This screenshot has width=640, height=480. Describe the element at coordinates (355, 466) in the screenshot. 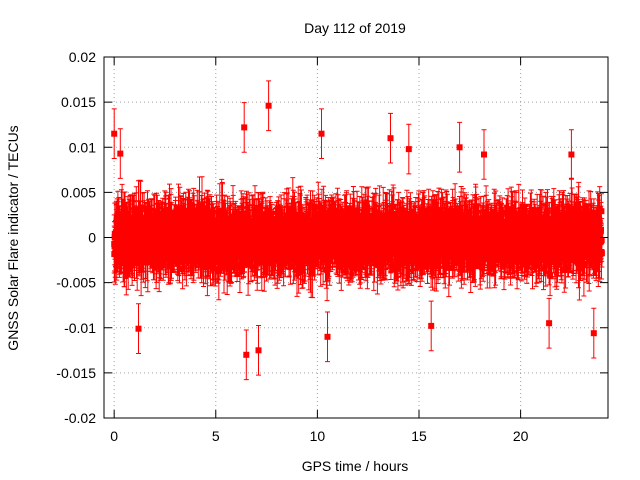

I see `x-axis-label: GPS time / hours` at that location.